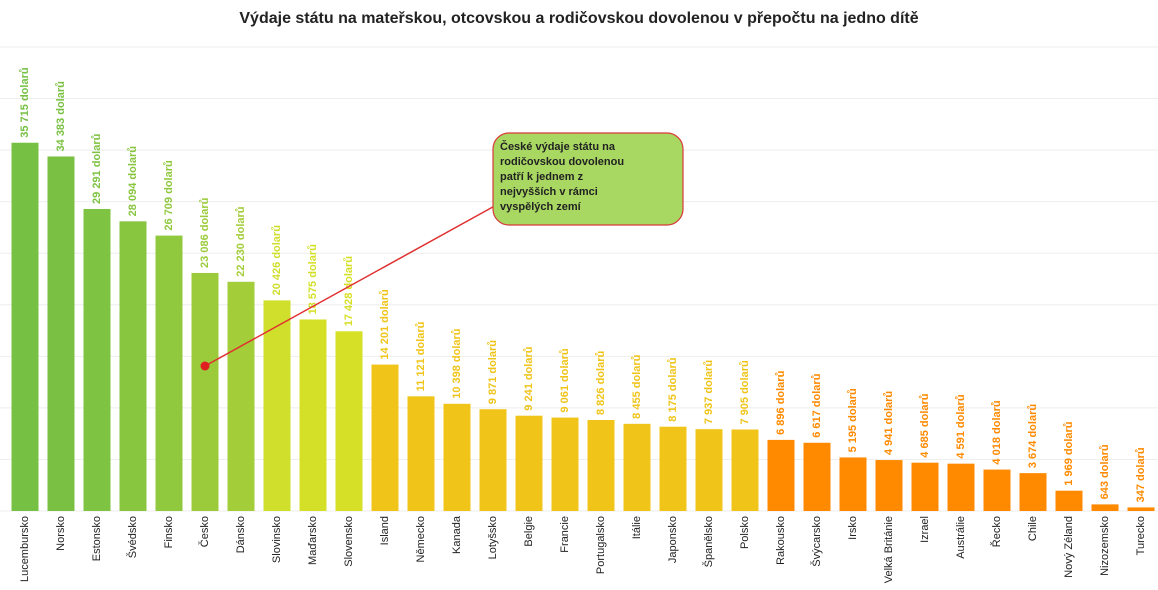 This screenshot has height=590, width=1158. What do you see at coordinates (1141, 474) in the screenshot?
I see `value-label: 347 dolarů` at bounding box center [1141, 474].